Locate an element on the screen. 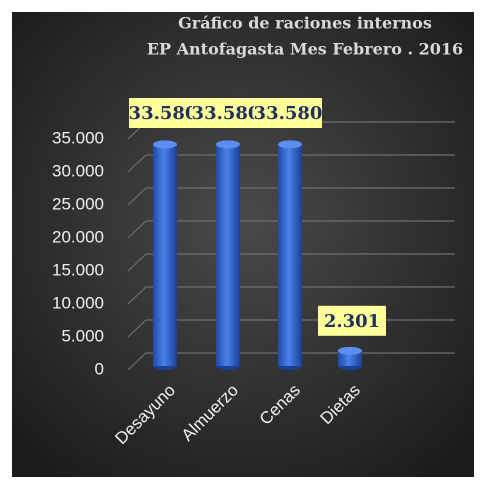 Image resolution: width=486 pixels, height=489 pixels. chart-title: Gráfico de raciones internos is located at coordinates (305, 23).